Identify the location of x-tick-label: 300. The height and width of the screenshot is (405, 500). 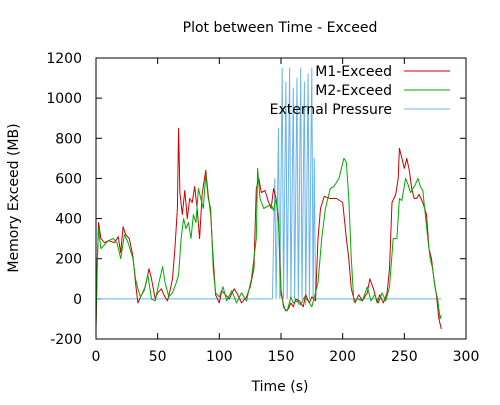
(466, 357).